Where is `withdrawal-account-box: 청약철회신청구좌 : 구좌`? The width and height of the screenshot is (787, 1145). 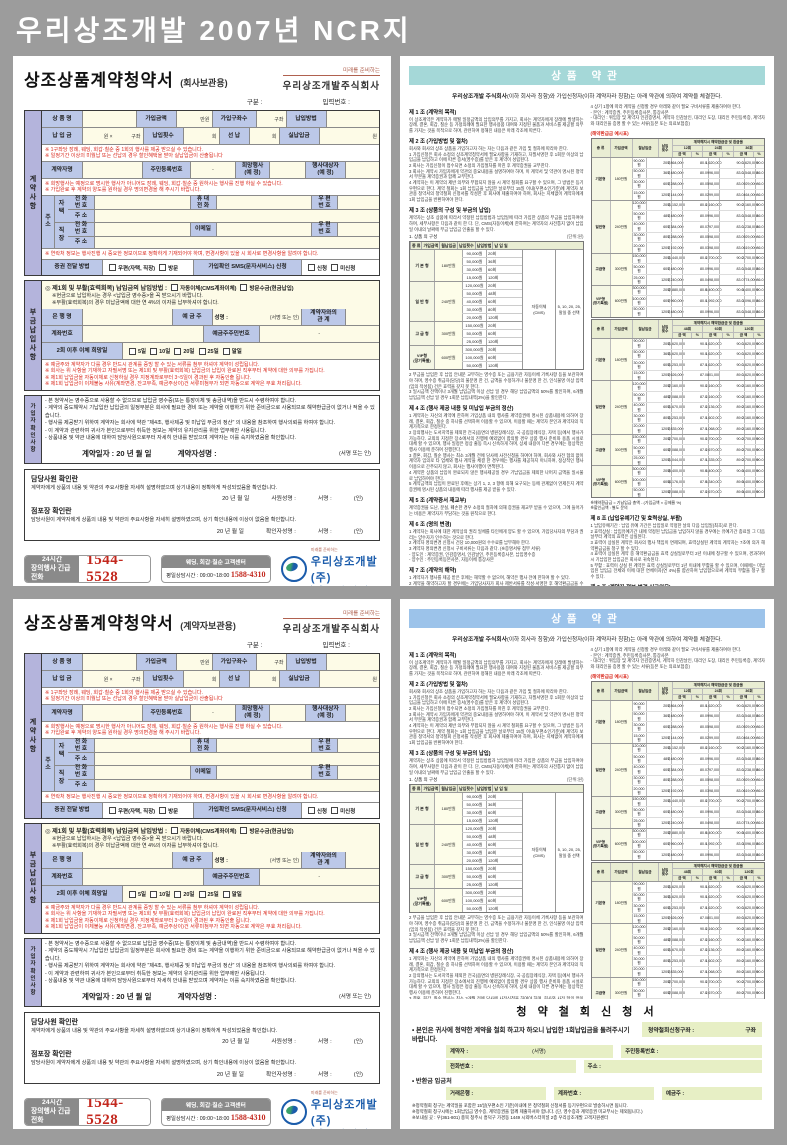
withdrawal-account-box: 청약철회신청구좌 : 구좌 is located at coordinates (702, 1029).